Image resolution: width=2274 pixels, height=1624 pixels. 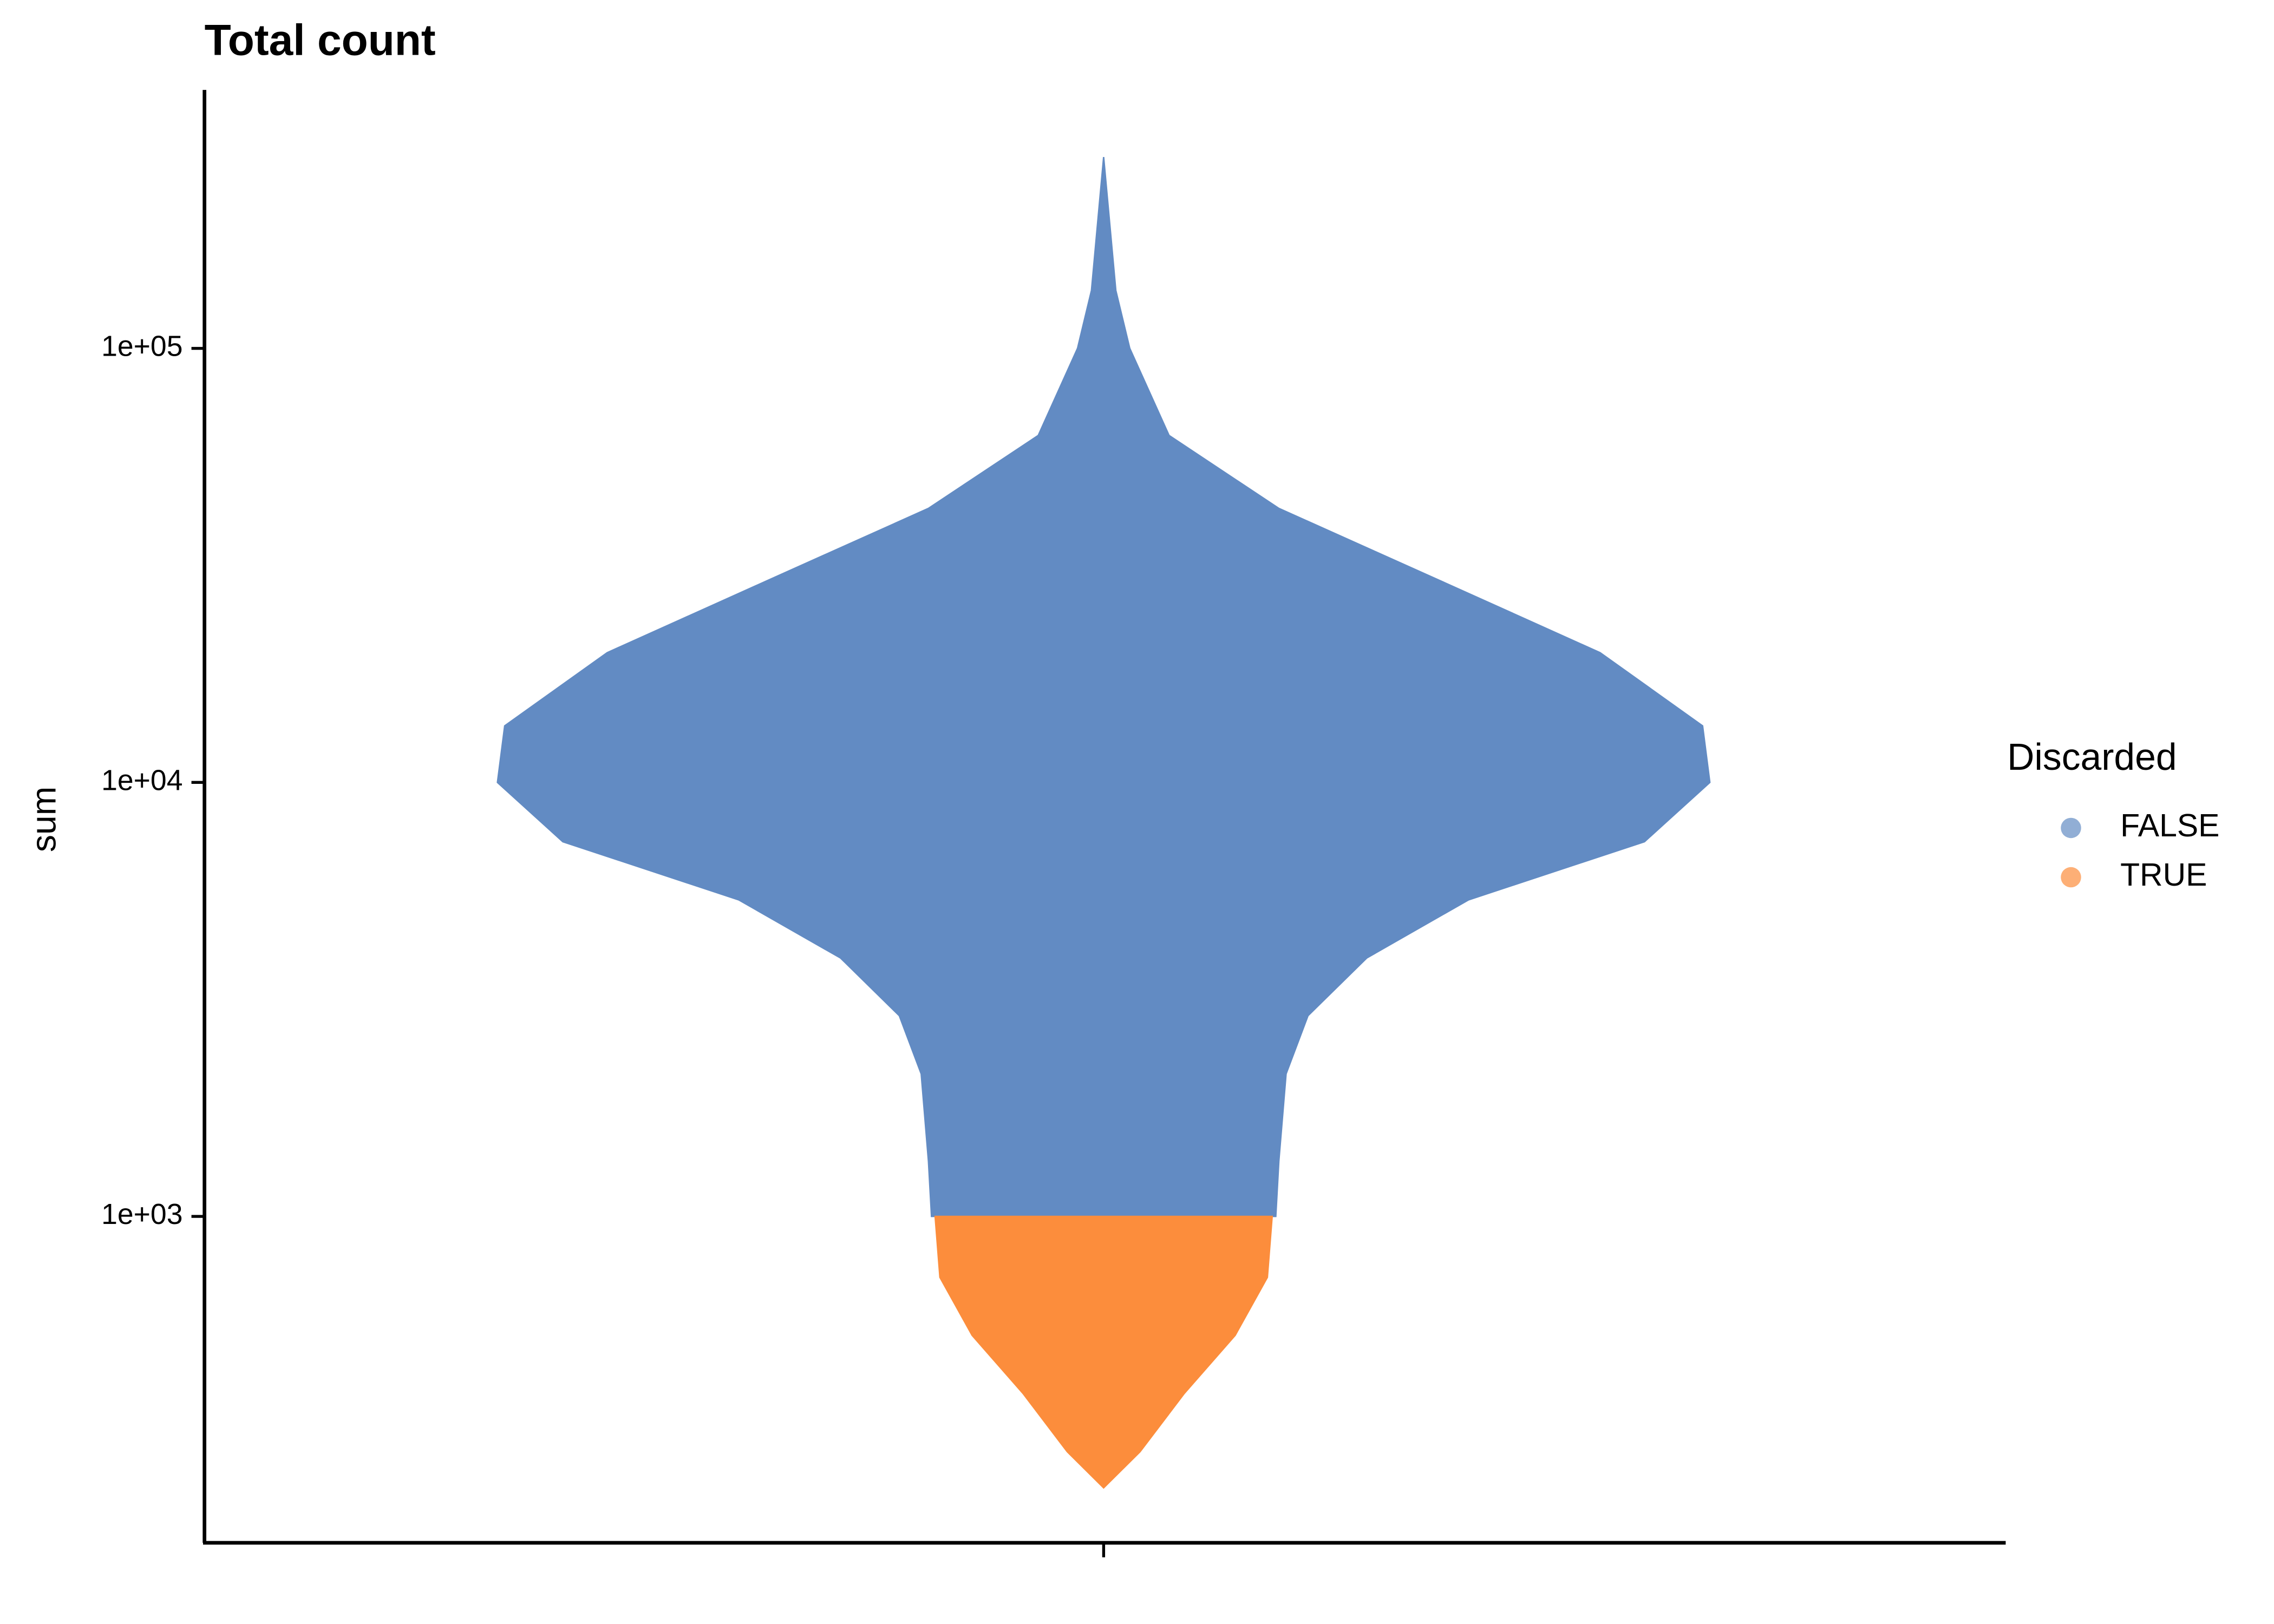 What do you see at coordinates (142, 780) in the screenshot?
I see `y-tick-label: 1e+04` at bounding box center [142, 780].